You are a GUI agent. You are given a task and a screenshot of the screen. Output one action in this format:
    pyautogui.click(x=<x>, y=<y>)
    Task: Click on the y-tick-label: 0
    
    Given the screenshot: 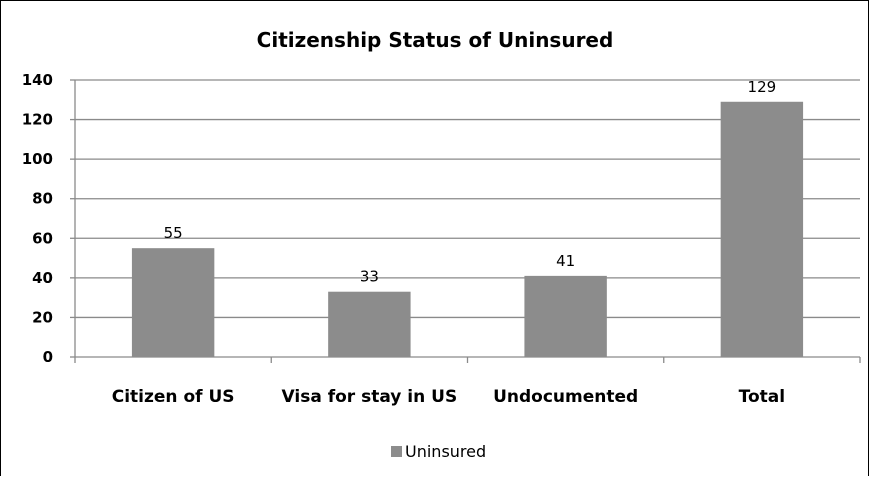 What is the action you would take?
    pyautogui.click(x=48, y=357)
    